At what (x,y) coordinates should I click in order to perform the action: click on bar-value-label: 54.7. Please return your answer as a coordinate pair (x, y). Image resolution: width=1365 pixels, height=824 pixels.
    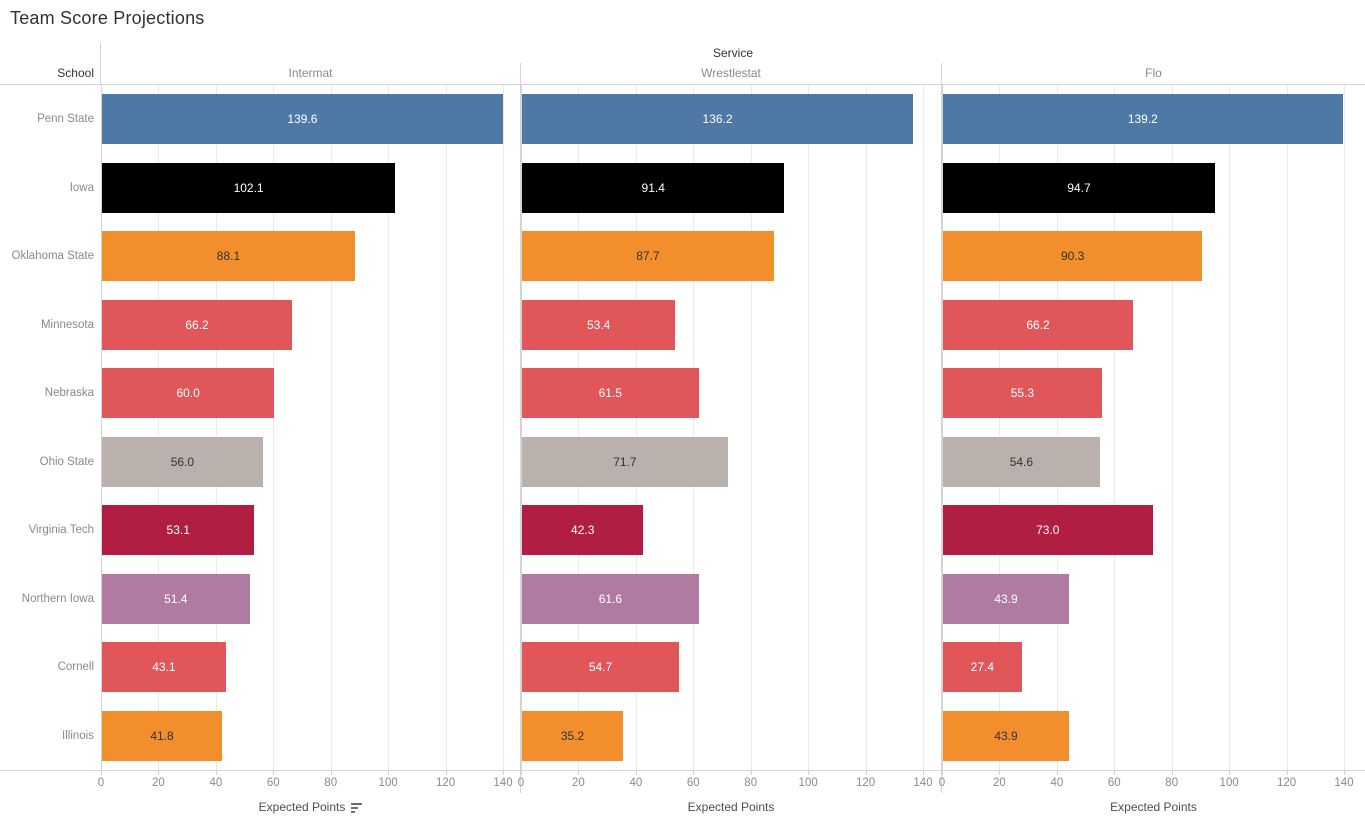
    Looking at the image, I should click on (600, 667).